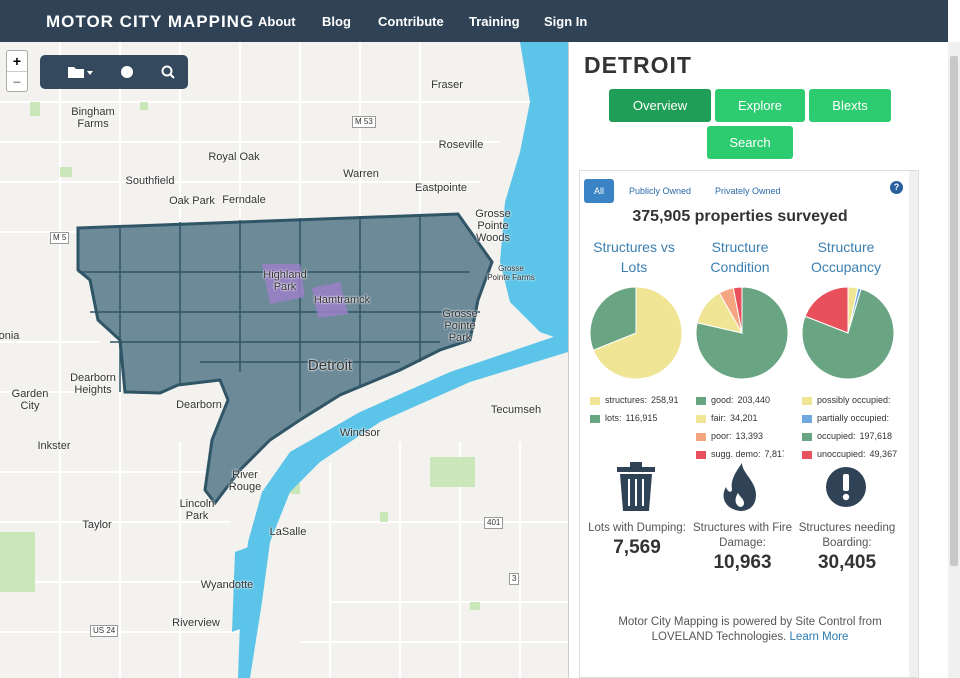  I want to click on nav-link: Contribute, so click(411, 21).